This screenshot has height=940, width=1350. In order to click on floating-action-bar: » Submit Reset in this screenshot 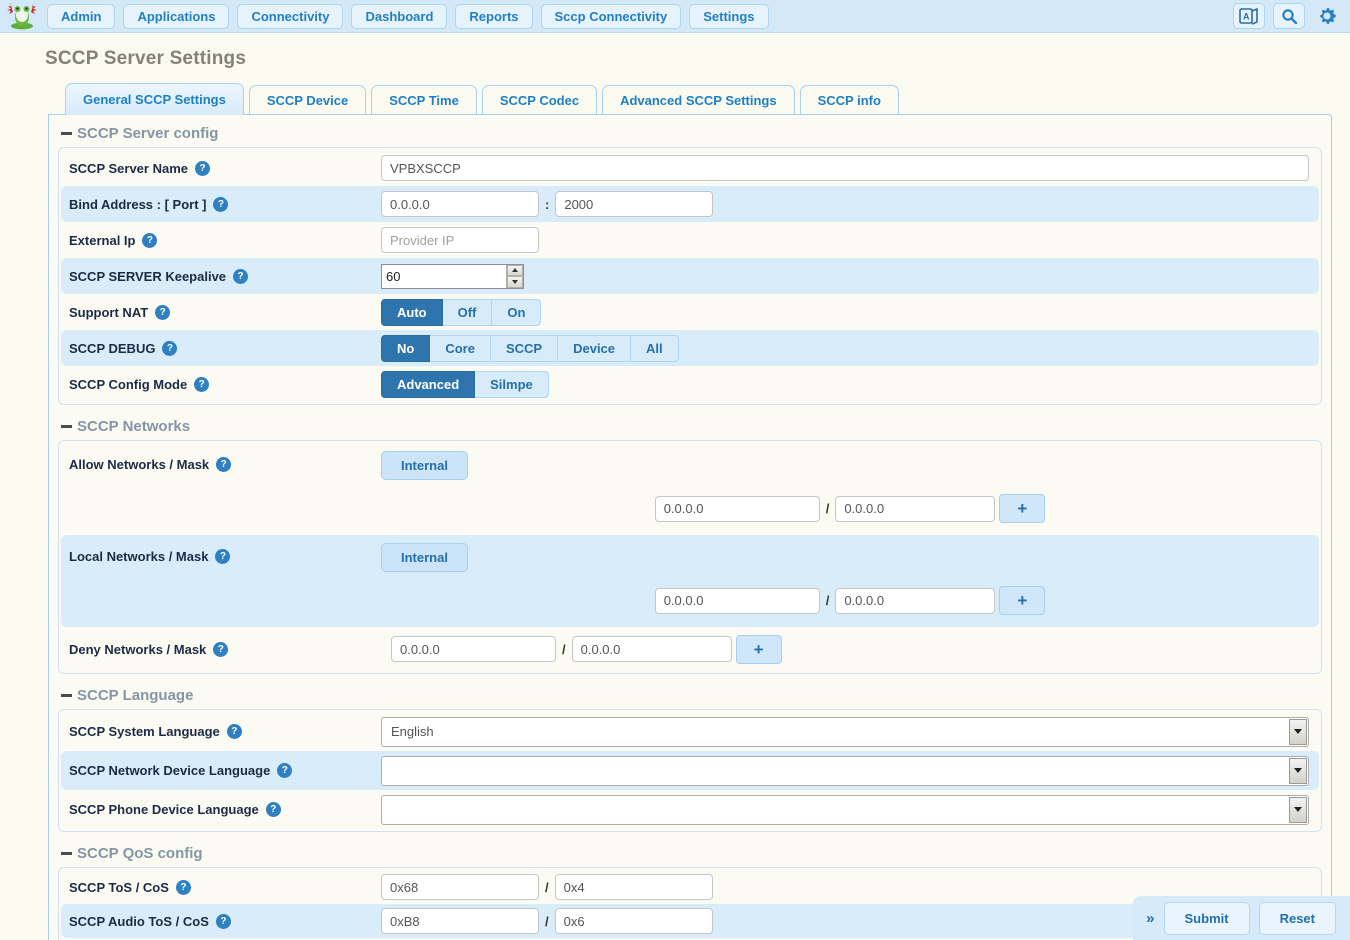, I will do `click(1241, 918)`.